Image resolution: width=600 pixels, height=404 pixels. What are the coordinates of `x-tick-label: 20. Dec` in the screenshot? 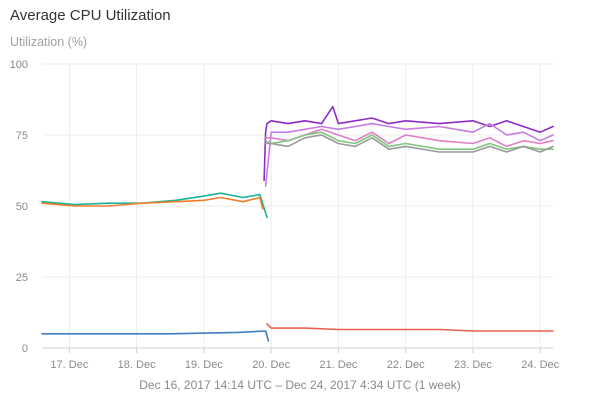 It's located at (271, 365).